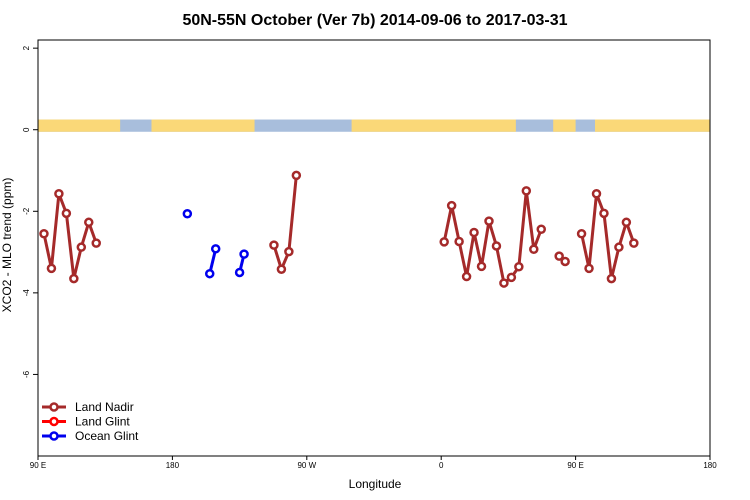  What do you see at coordinates (26, 129) in the screenshot?
I see `y-tick-label: 0` at bounding box center [26, 129].